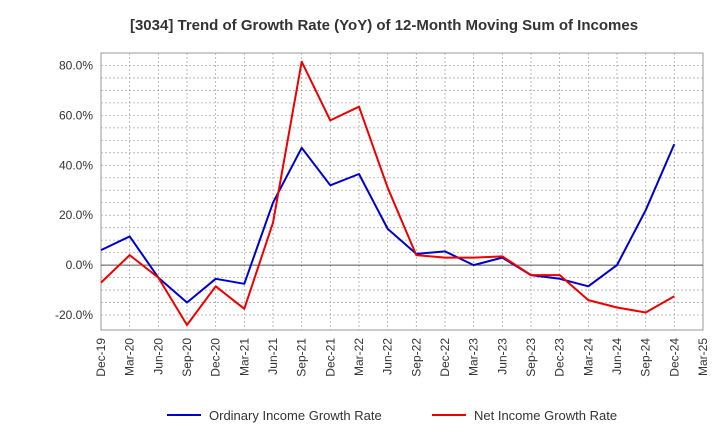 The image size is (720, 440). Describe the element at coordinates (445, 357) in the screenshot. I see `x-tick-label: Dec-22` at that location.